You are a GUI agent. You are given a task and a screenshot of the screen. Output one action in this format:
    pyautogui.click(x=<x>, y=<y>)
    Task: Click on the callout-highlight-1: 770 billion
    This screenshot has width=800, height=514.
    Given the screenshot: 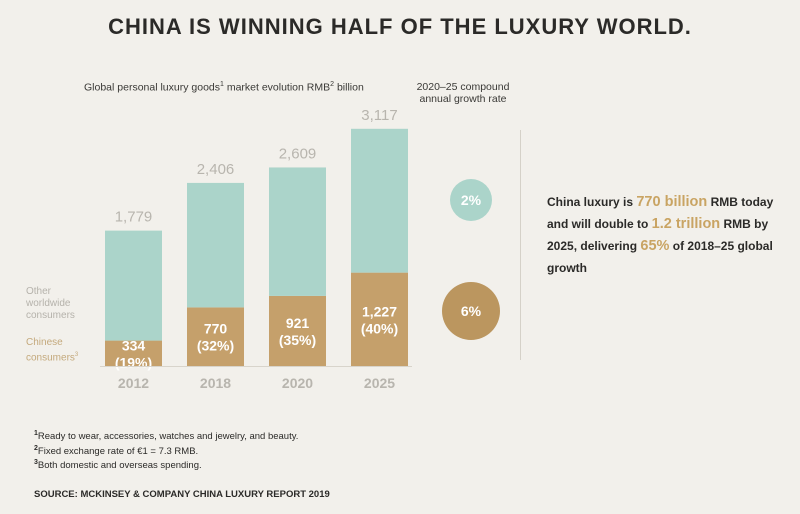 What is the action you would take?
    pyautogui.click(x=672, y=202)
    